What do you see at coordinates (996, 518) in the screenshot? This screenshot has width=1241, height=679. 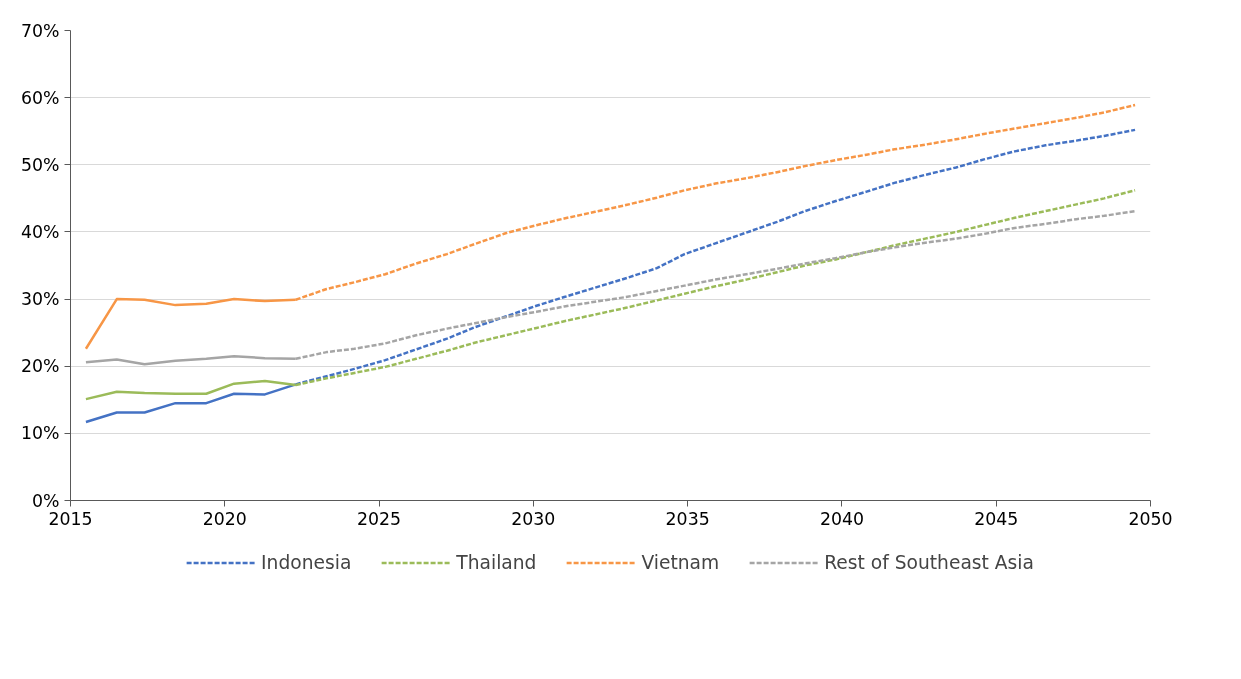 I see `x-tick-label: 2045` at bounding box center [996, 518].